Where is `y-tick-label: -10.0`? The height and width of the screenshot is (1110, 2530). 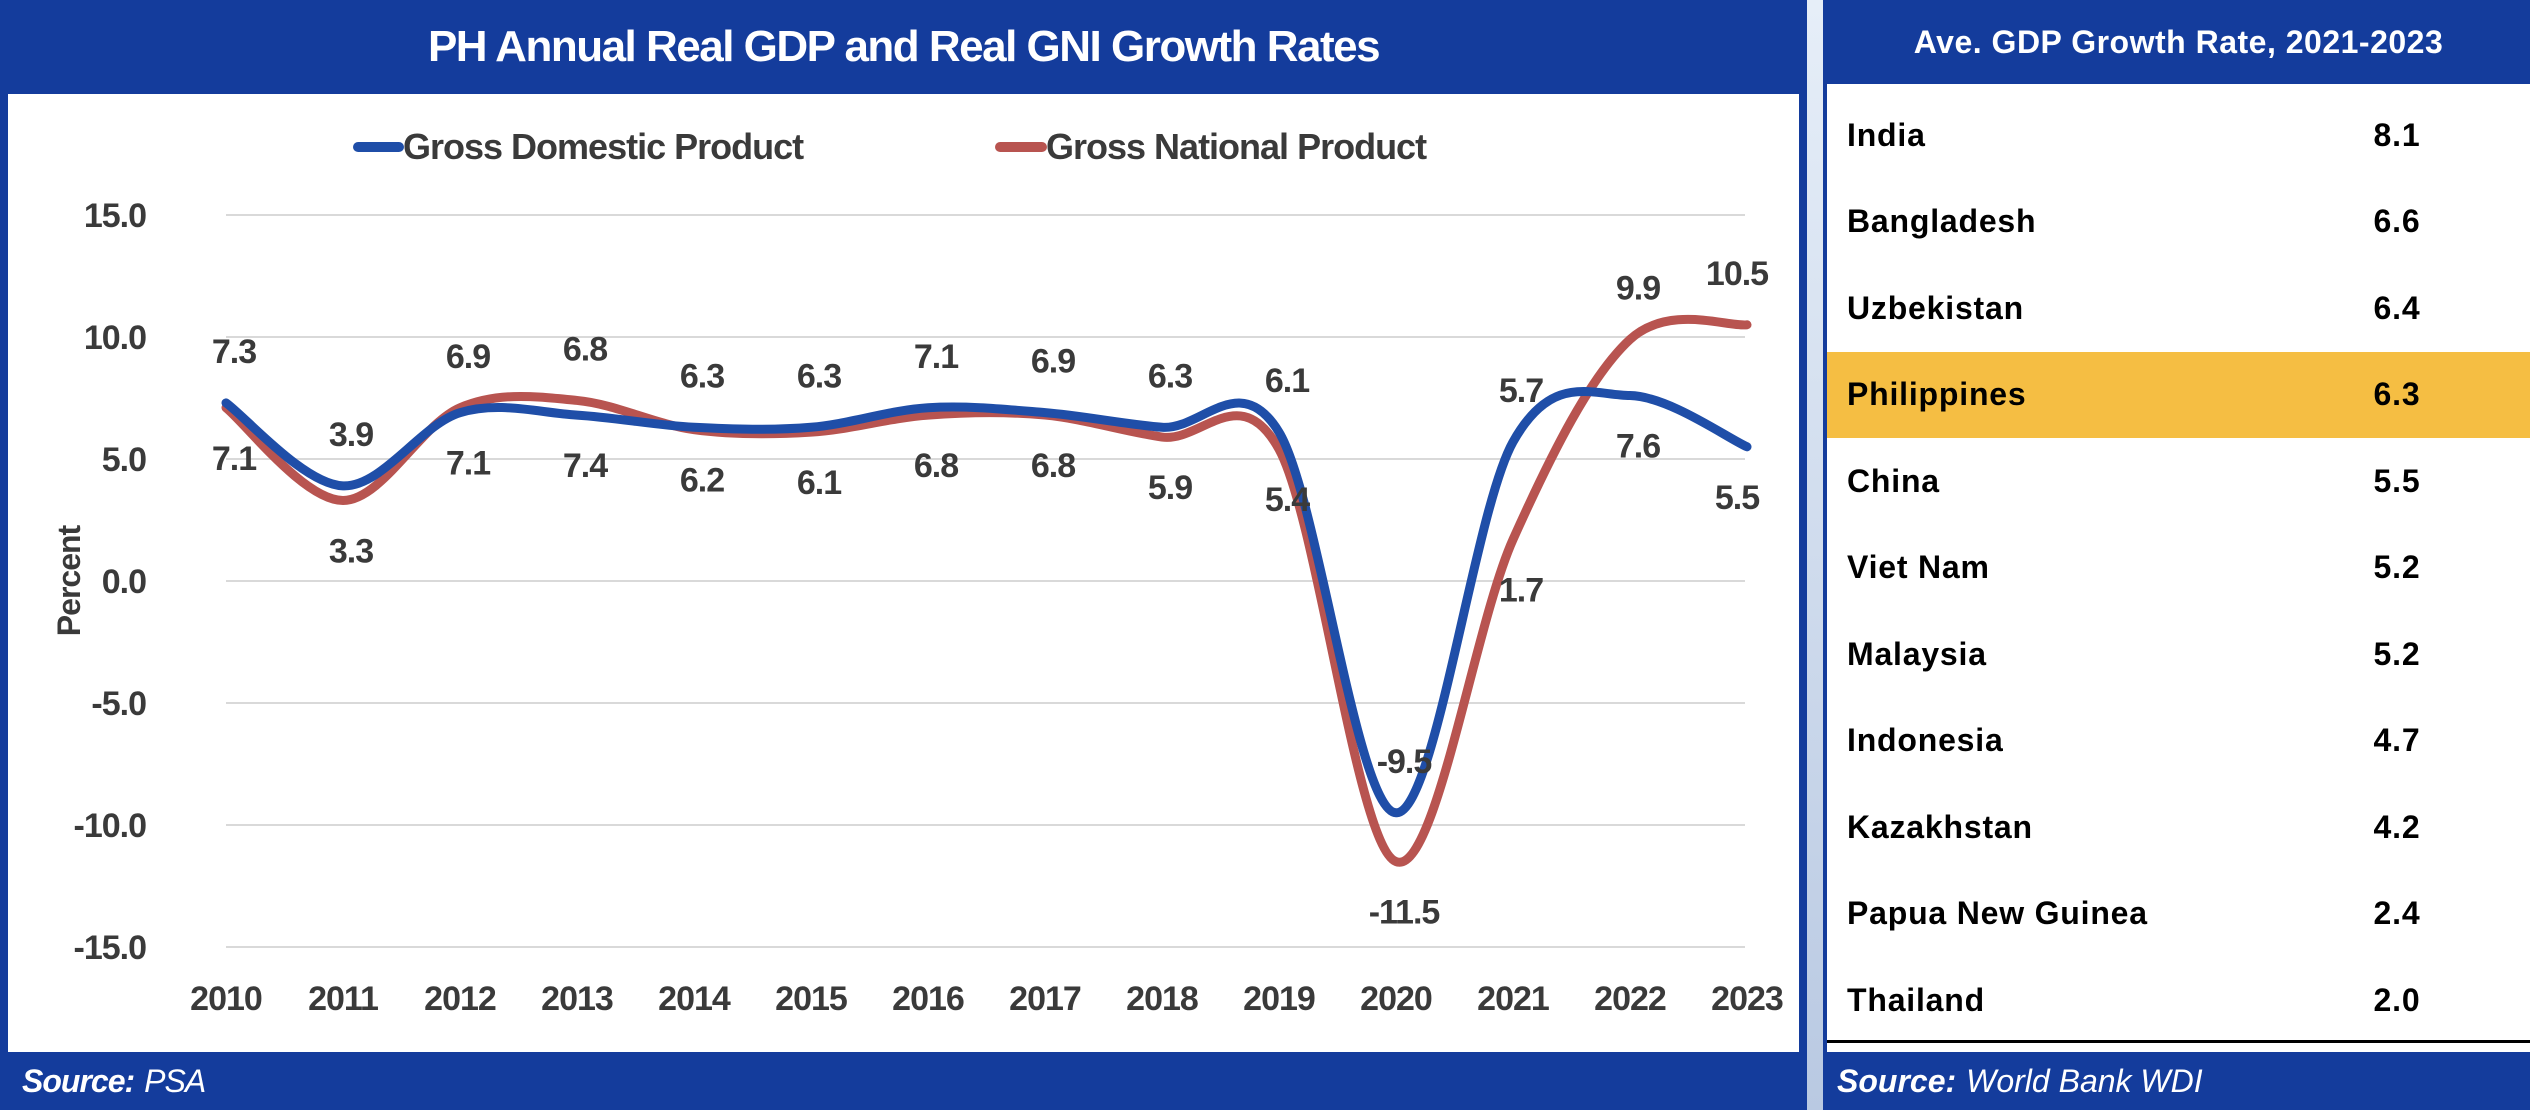 y-tick-label: -10.0 is located at coordinates (110, 826).